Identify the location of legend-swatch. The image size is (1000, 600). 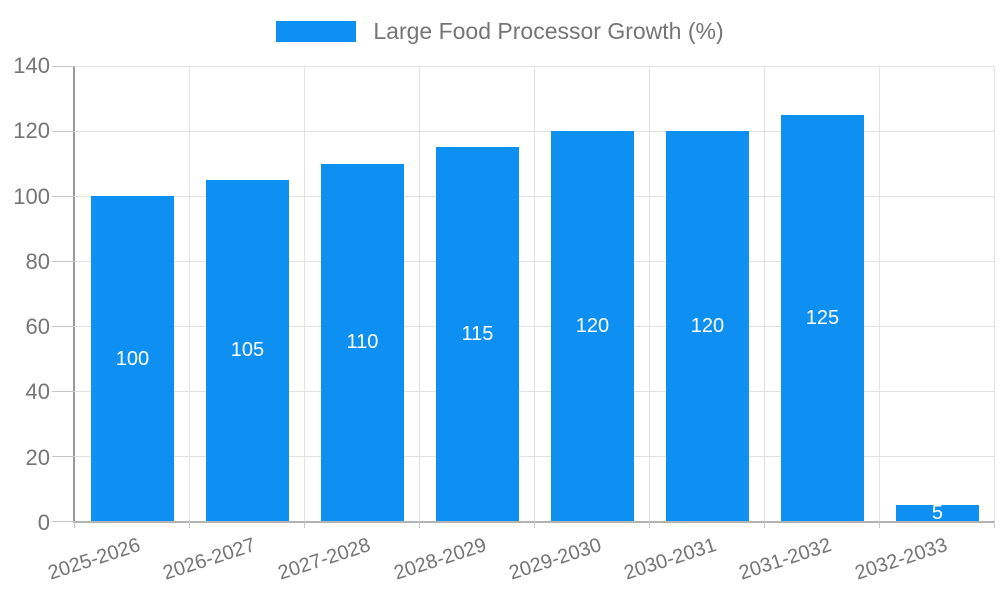
(316, 31).